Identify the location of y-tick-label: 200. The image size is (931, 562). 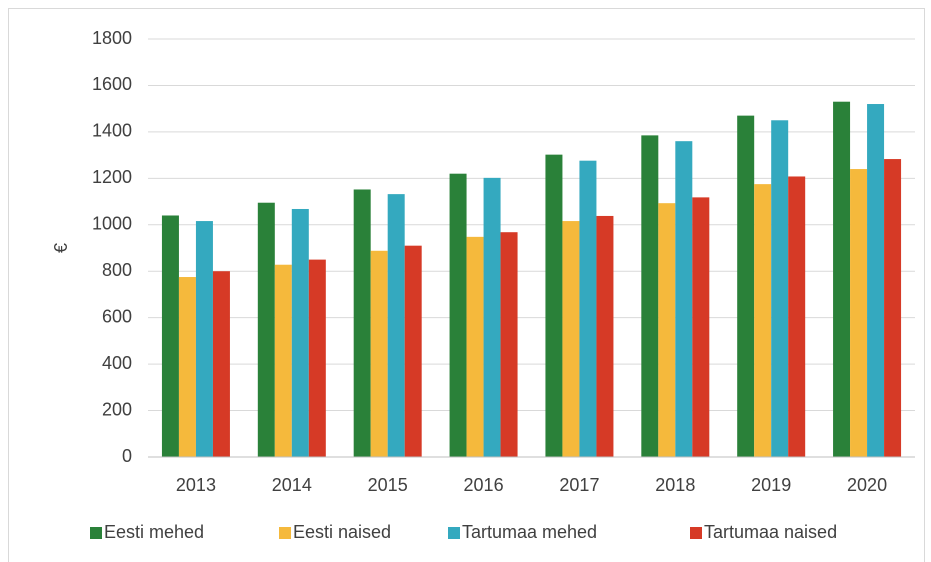
(117, 409).